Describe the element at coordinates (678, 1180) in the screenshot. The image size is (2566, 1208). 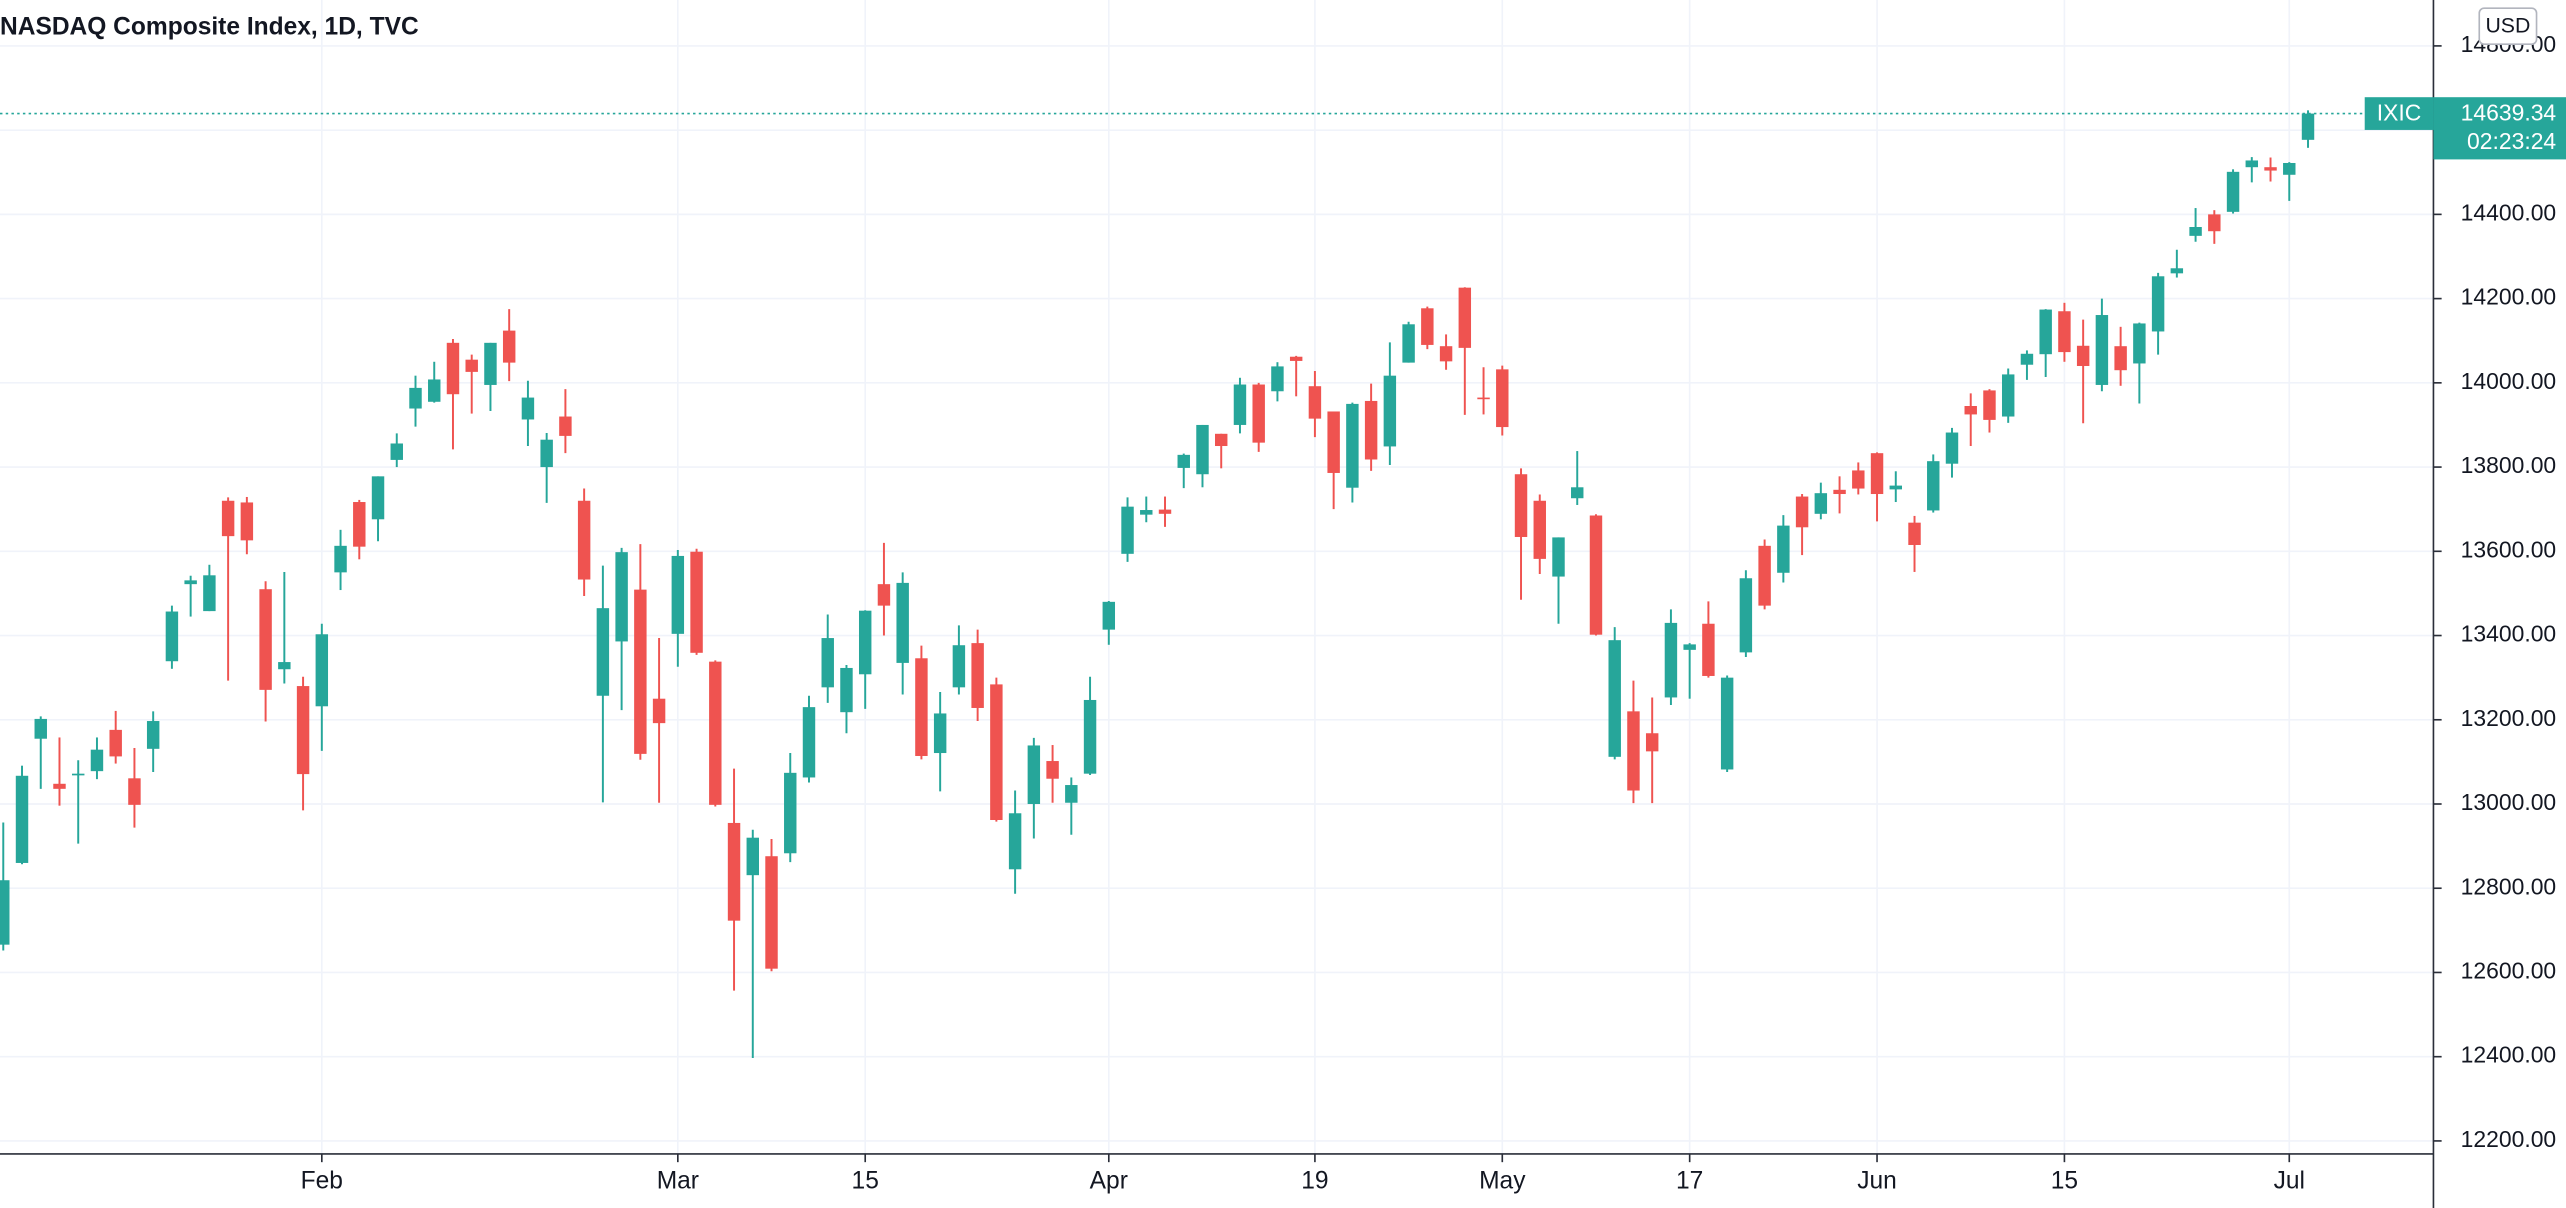
I see `x-tick-label: Mar` at that location.